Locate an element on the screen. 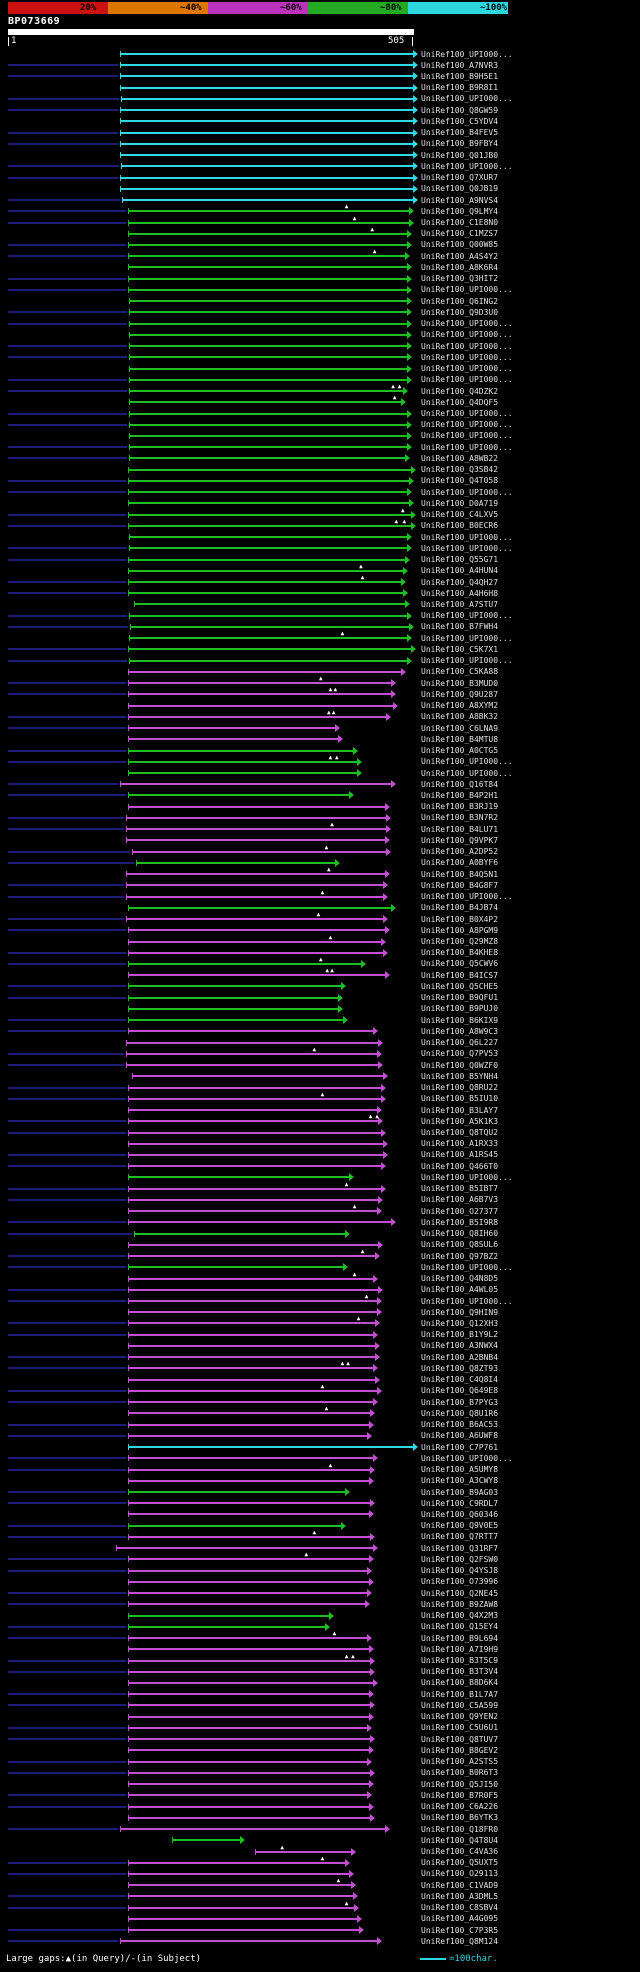 The image size is (640, 1972). hit-label: UniRef100_B6KIX9 is located at coordinates (460, 1020).